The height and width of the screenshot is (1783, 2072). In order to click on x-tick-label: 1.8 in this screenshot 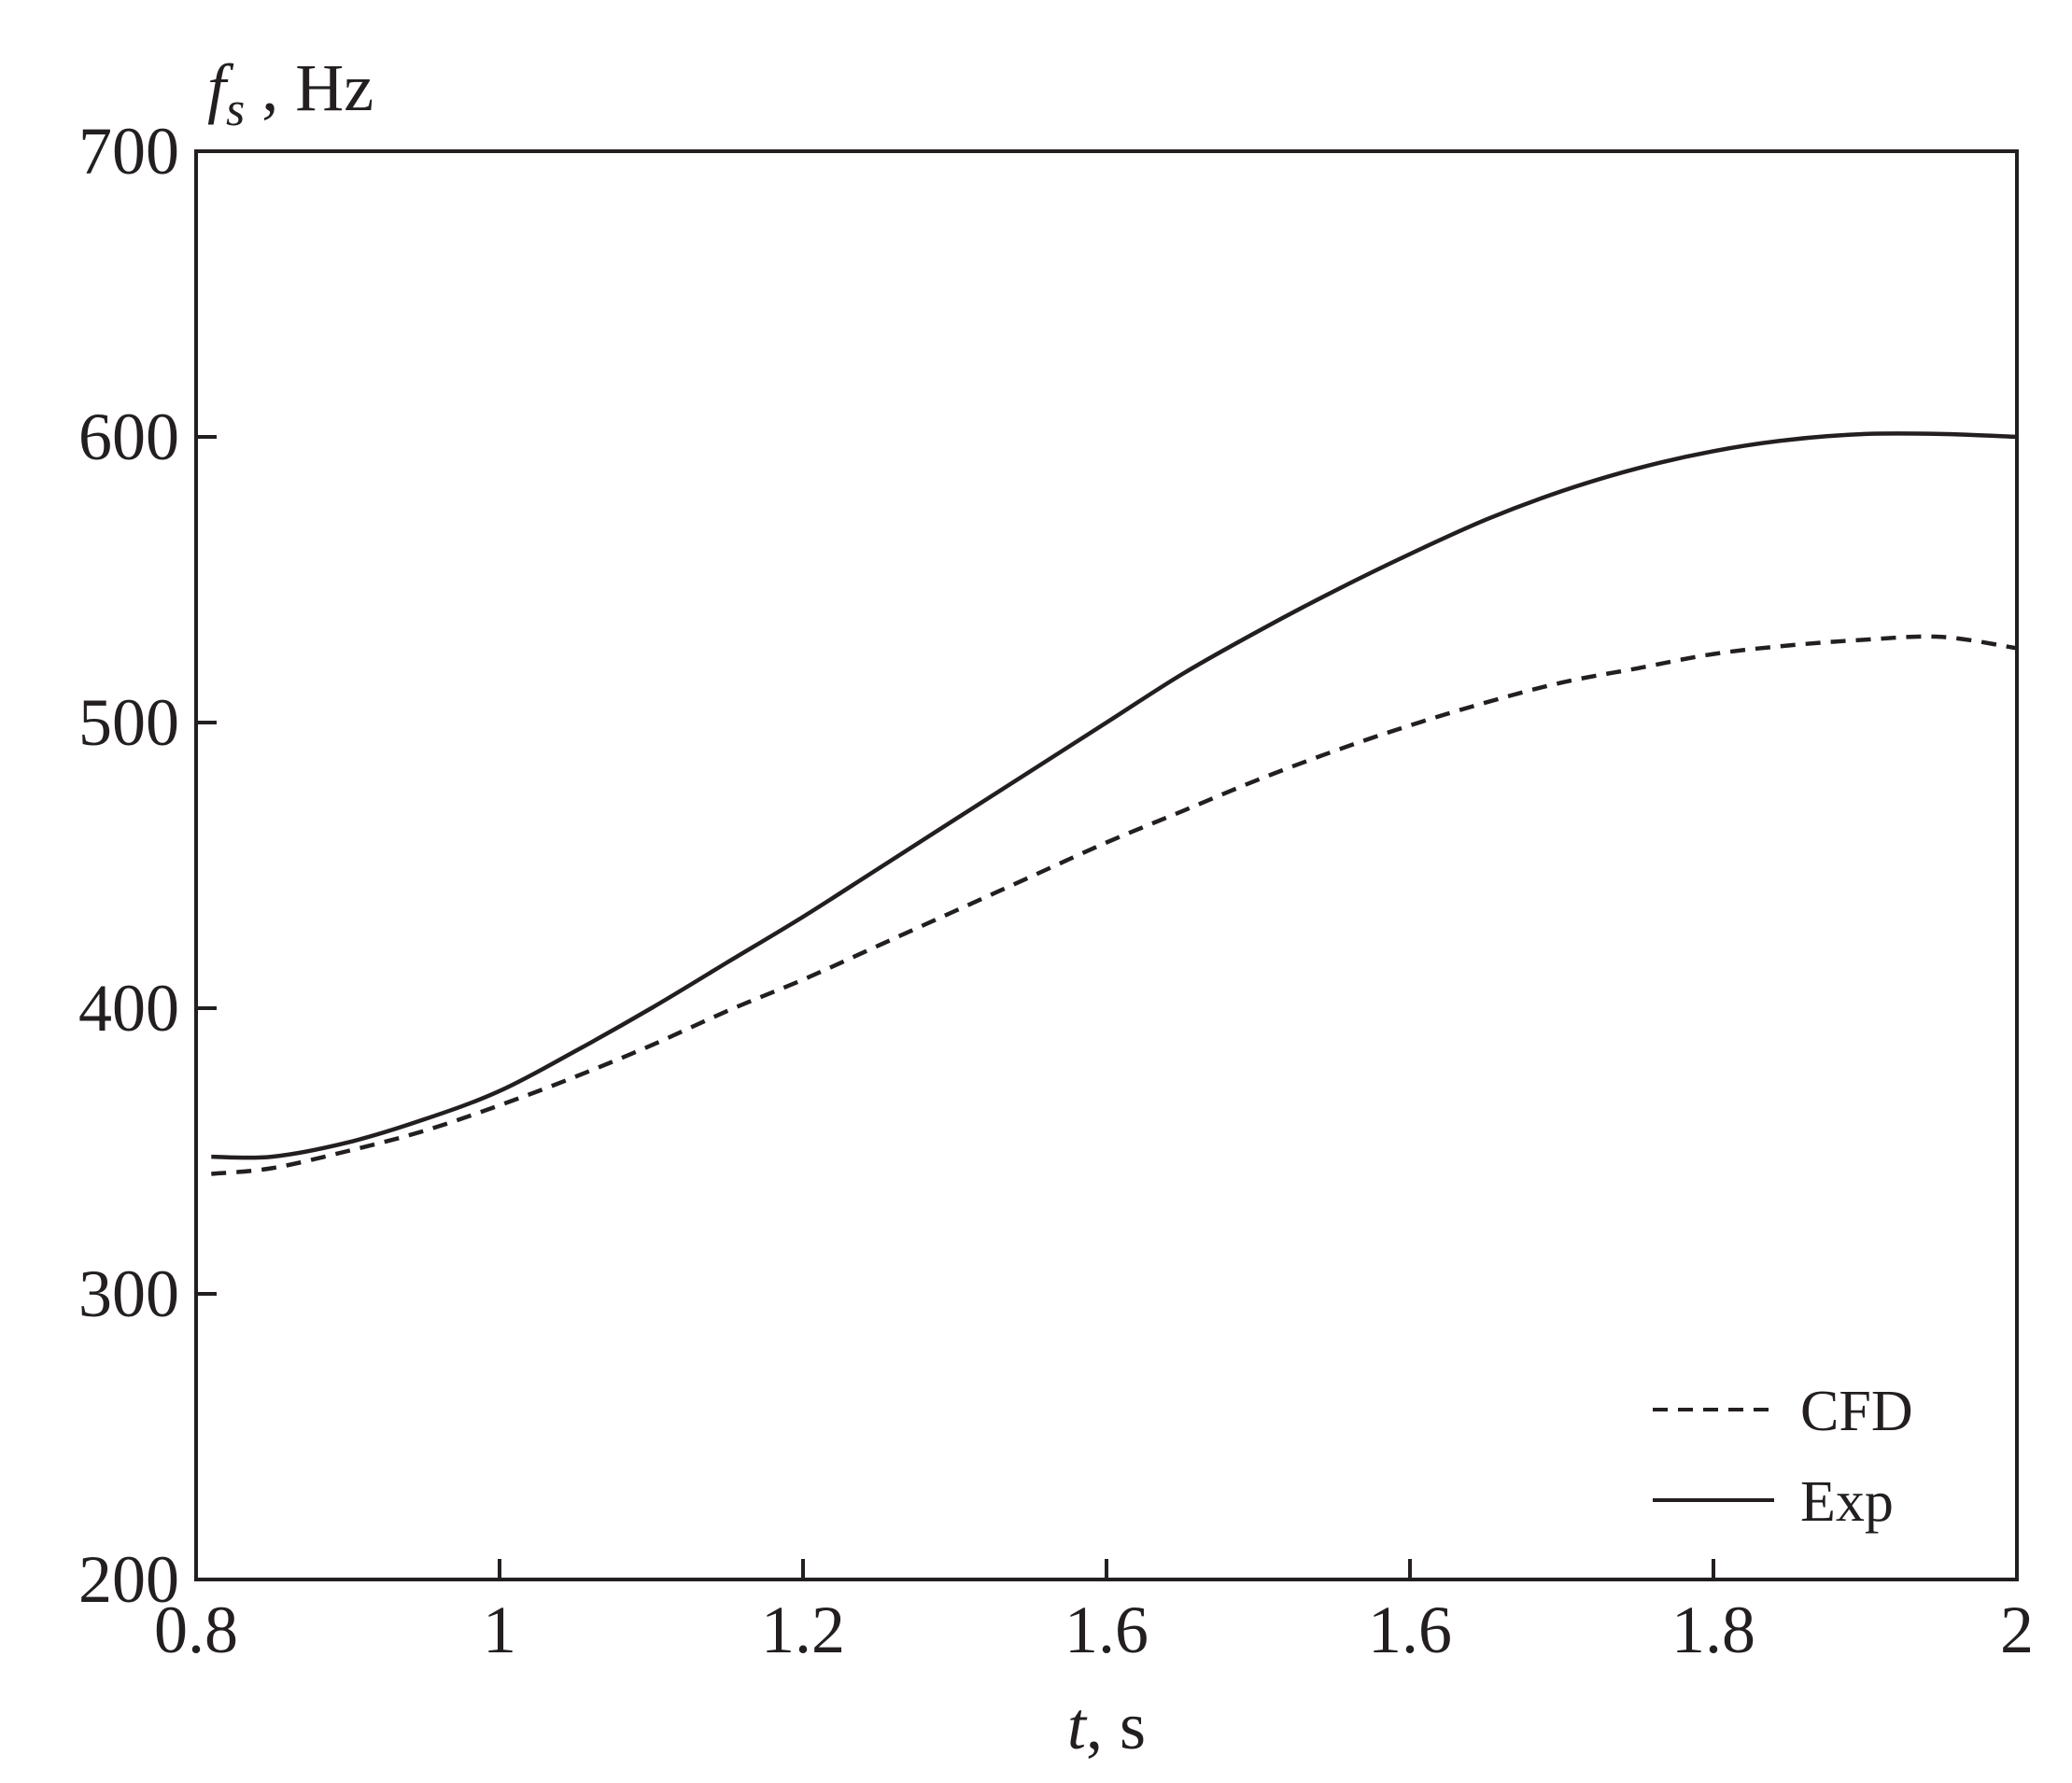, I will do `click(1713, 1630)`.